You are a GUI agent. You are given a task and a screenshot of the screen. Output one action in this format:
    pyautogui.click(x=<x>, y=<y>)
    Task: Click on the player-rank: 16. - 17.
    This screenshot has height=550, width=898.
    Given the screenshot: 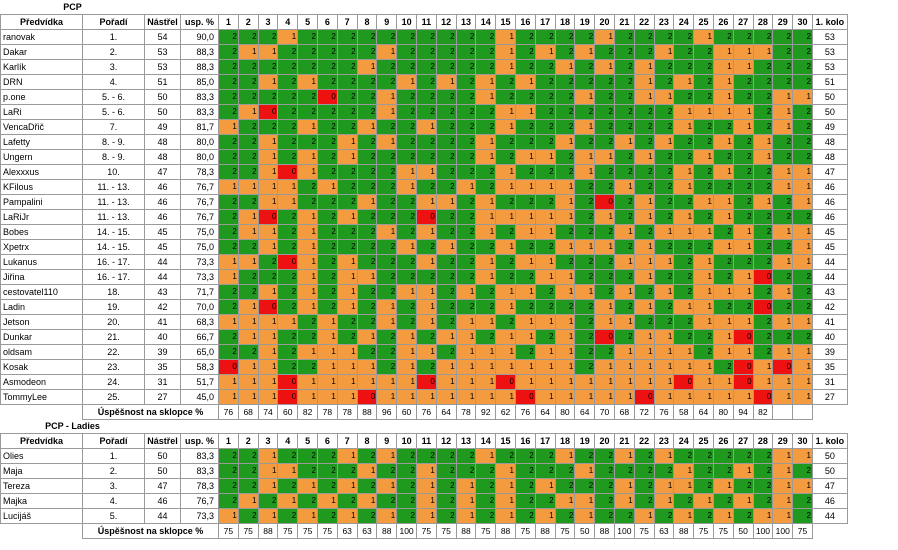 What is the action you would take?
    pyautogui.click(x=113, y=262)
    